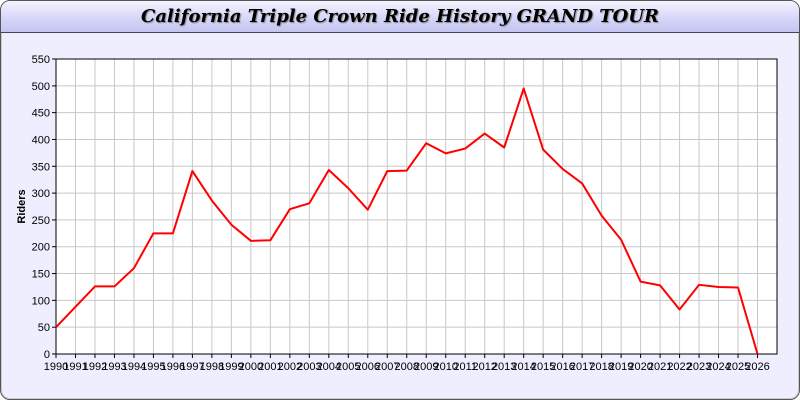  I want to click on x-tick-label: 2014, so click(523, 367).